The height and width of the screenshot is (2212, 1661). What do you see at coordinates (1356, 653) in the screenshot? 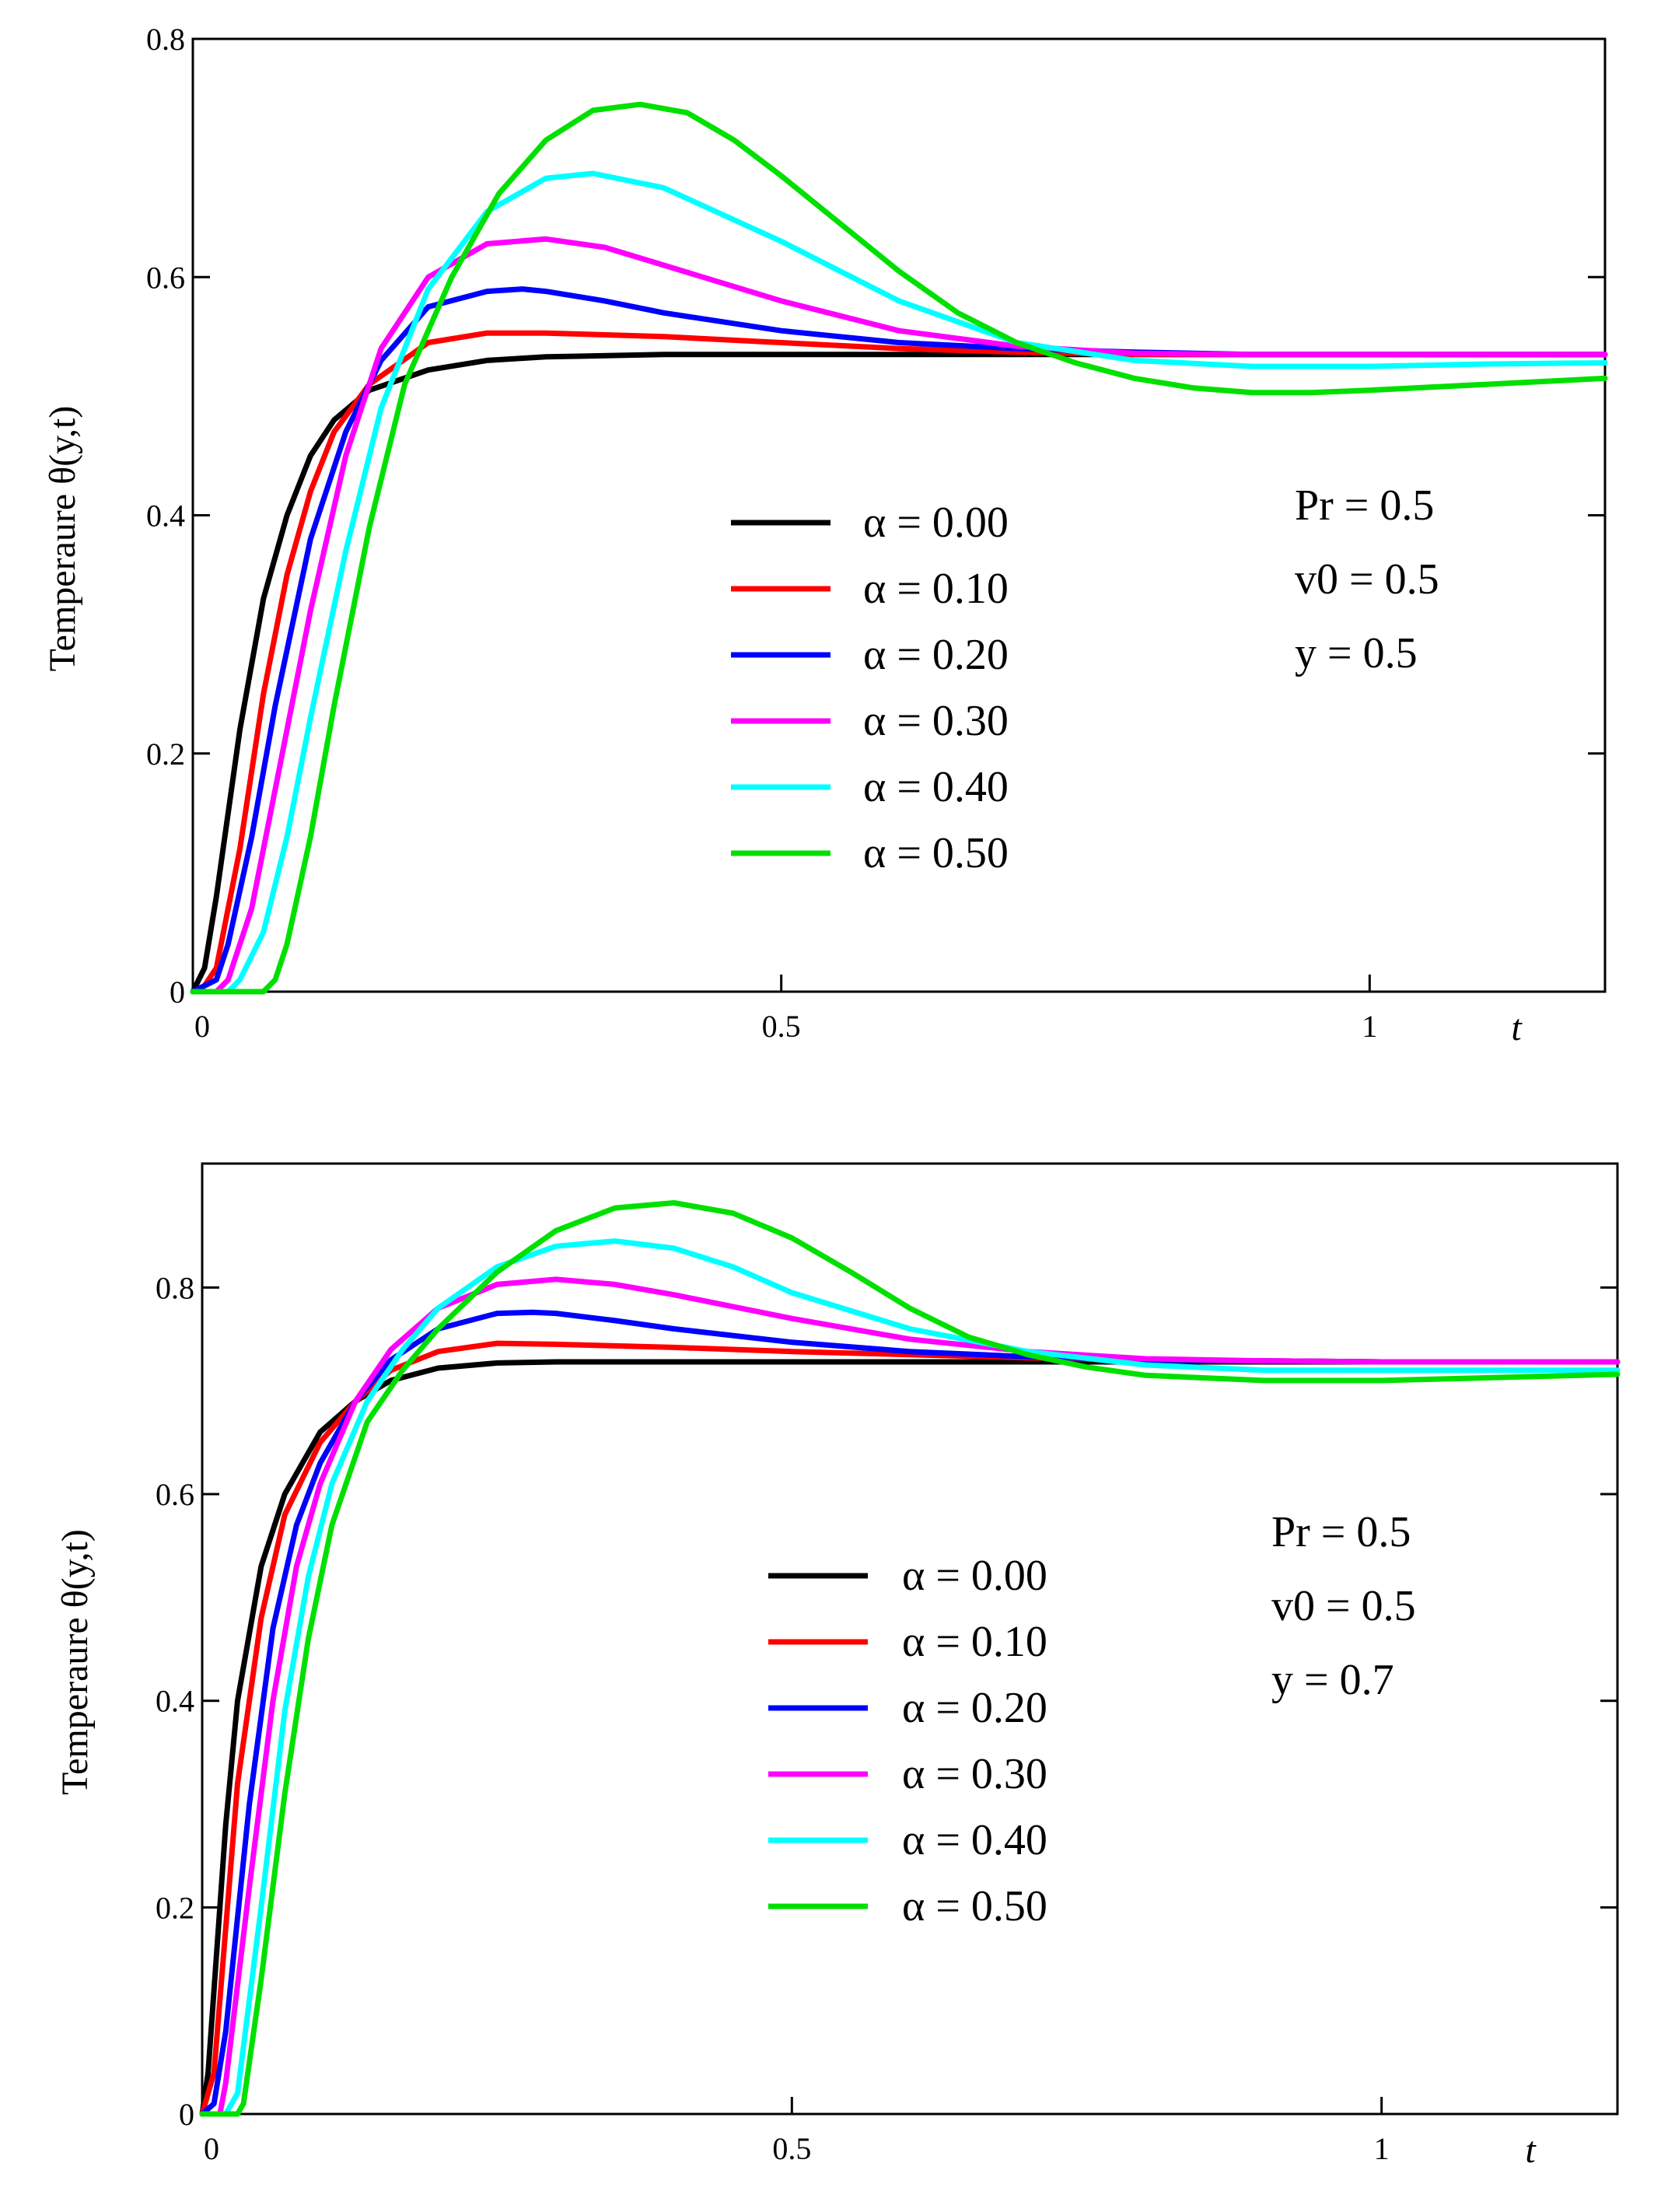
I see `parameter-label: y = 0.5` at bounding box center [1356, 653].